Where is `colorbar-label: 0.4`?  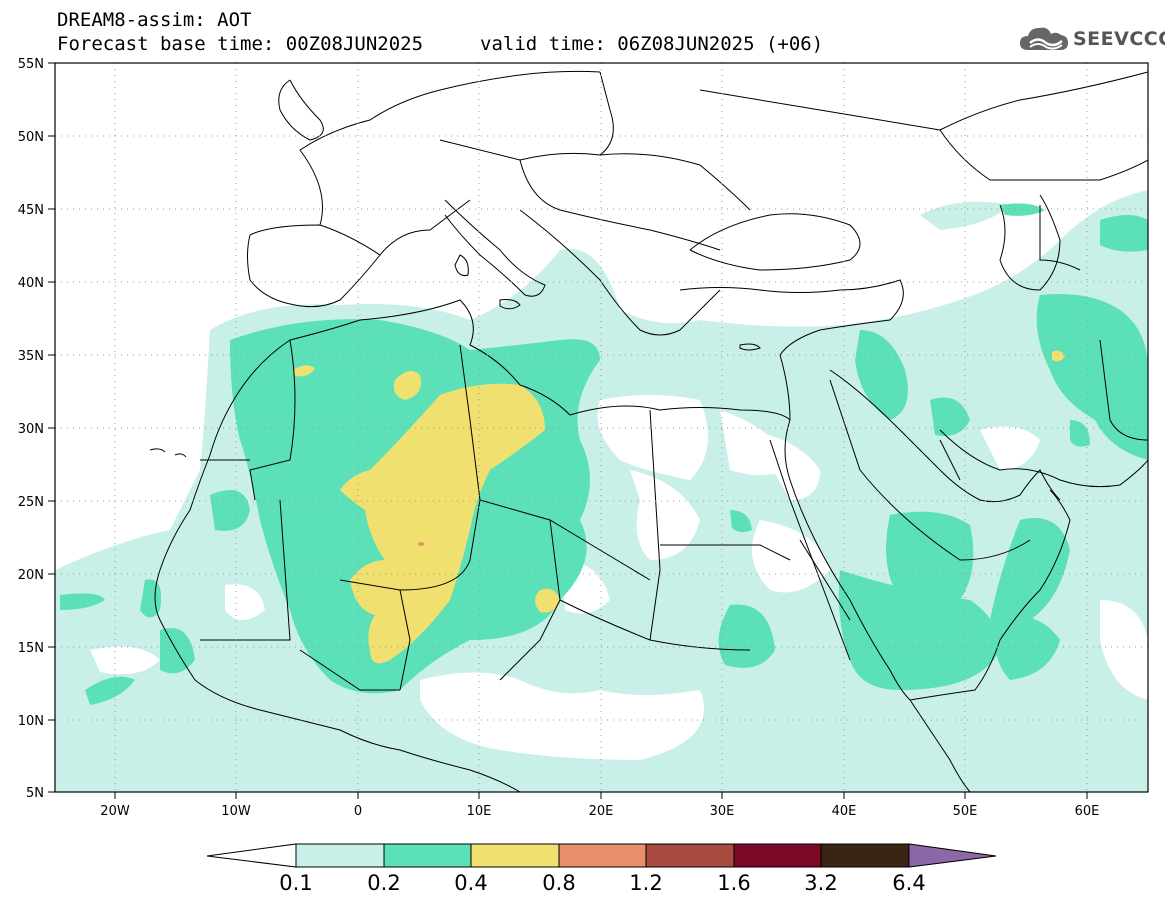
colorbar-label: 0.4 is located at coordinates (470, 883).